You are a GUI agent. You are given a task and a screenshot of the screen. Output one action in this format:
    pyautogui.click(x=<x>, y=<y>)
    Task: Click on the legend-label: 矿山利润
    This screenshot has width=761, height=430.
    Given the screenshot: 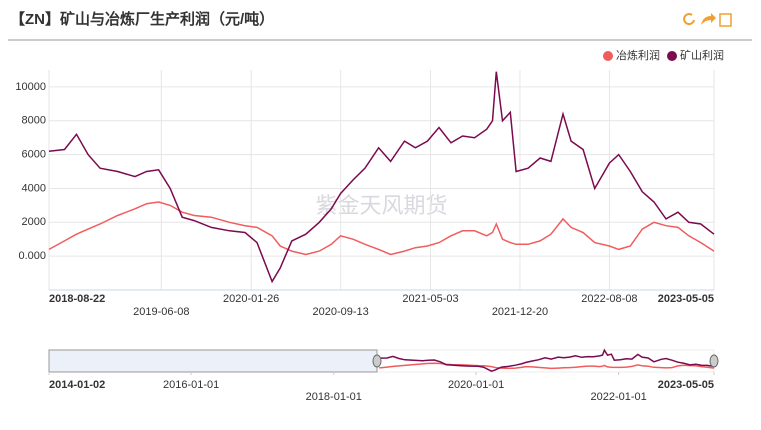 What is the action you would take?
    pyautogui.click(x=702, y=55)
    